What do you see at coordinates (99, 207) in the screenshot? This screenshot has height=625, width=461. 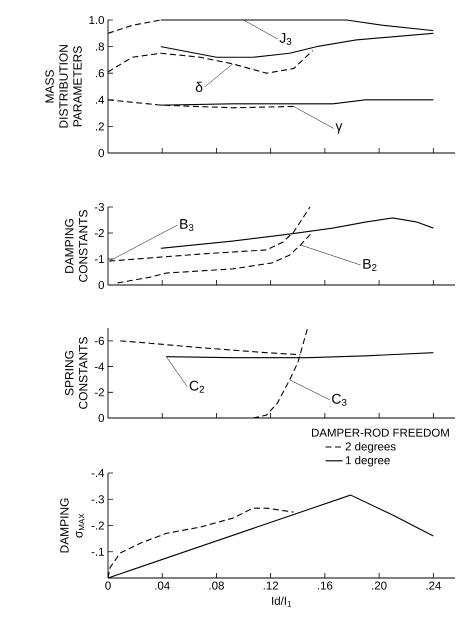 I see `y-tick-label: -3` at bounding box center [99, 207].